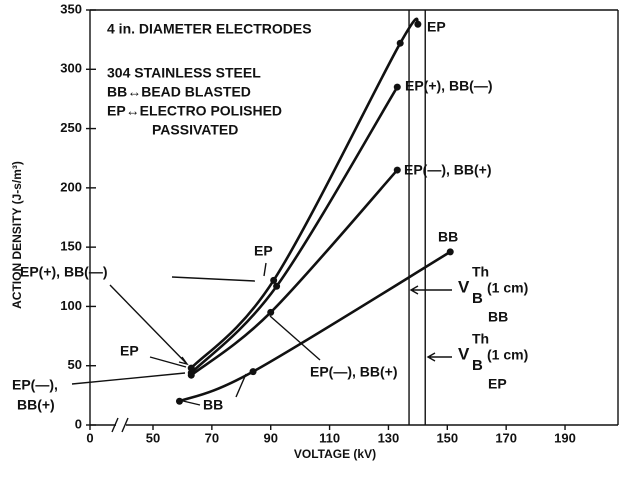 This screenshot has height=488, width=622. Describe the element at coordinates (335, 454) in the screenshot. I see `x-axis-label: VOLTAGE (kV)` at that location.